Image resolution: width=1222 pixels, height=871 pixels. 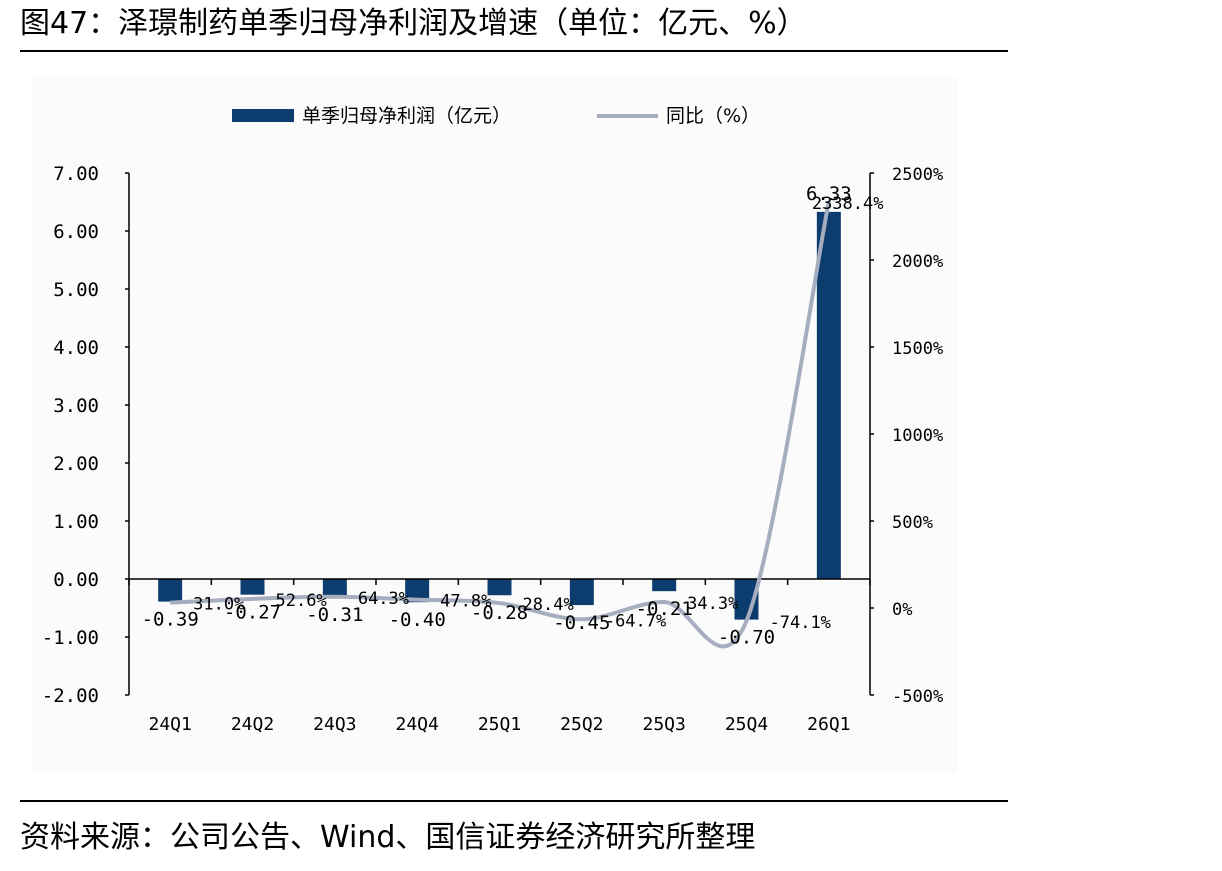 What do you see at coordinates (252, 724) in the screenshot?
I see `category-label: 24Q2` at bounding box center [252, 724].